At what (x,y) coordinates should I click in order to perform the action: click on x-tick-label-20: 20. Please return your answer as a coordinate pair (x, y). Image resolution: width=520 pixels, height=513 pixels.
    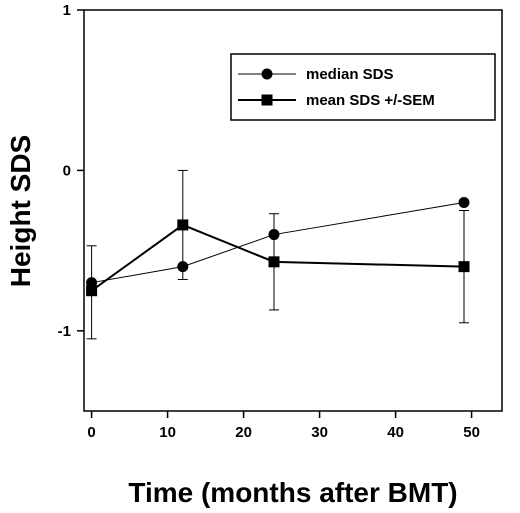
    Looking at the image, I should click on (243, 432).